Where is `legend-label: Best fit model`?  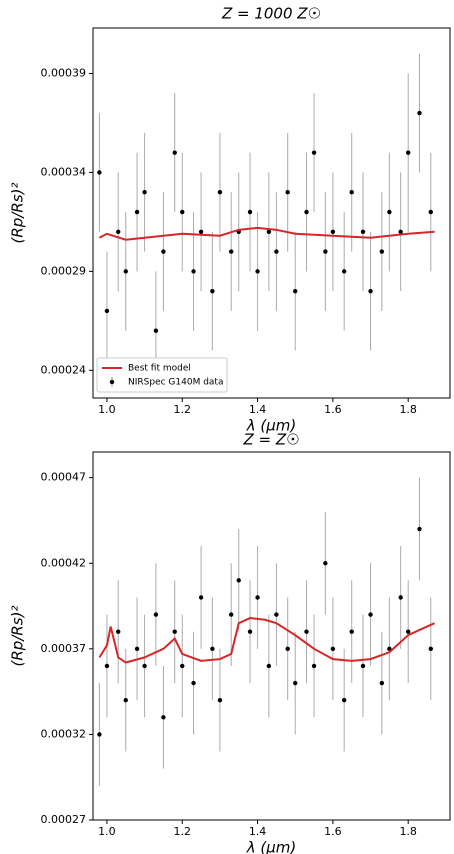 legend-label: Best fit model is located at coordinates (159, 369).